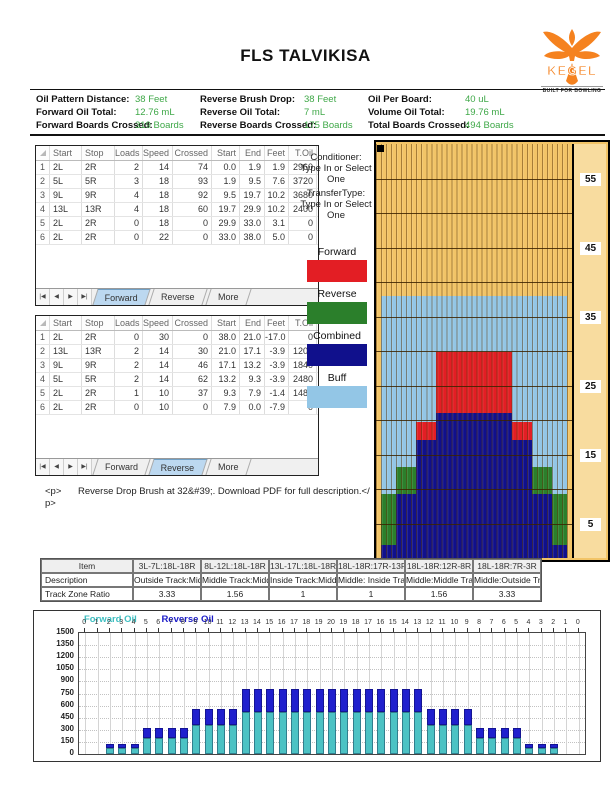 The image size is (611, 791). Describe the element at coordinates (406, 112) in the screenshot. I see `stat-label: Volume Oil Total:` at that location.